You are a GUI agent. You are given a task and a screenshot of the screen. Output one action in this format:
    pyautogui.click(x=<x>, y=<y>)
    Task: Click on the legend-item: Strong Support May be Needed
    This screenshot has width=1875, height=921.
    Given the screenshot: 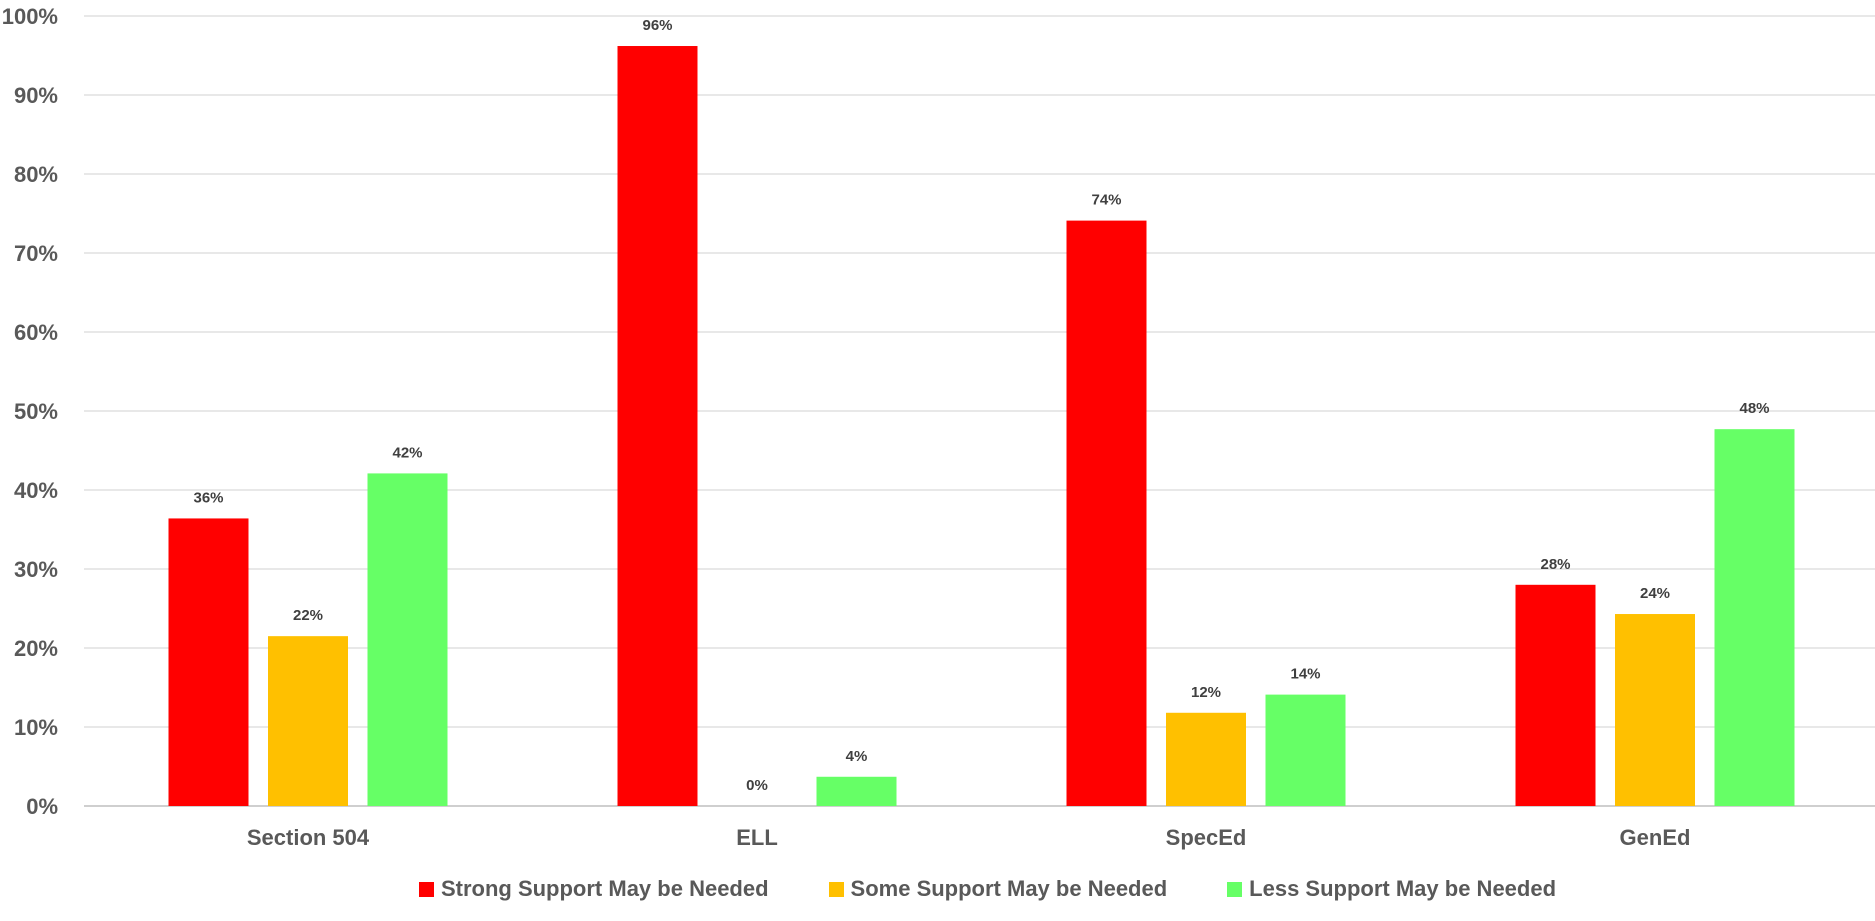 What is the action you would take?
    pyautogui.click(x=593, y=889)
    